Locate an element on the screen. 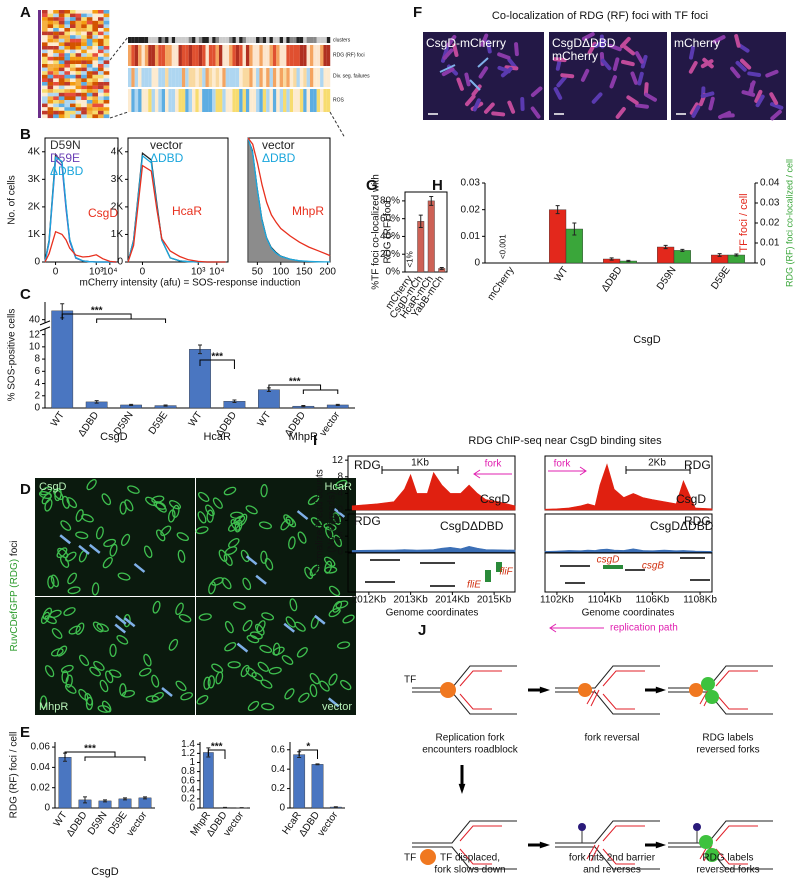 The image size is (800, 881). label-part: foci is located at coordinates (14, 549).